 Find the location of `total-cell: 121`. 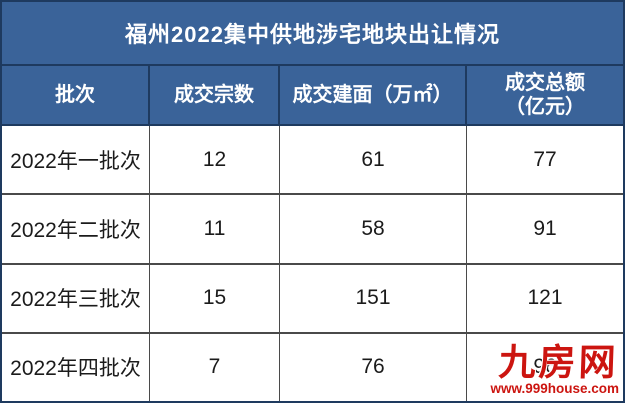

total-cell: 121 is located at coordinates (545, 298).